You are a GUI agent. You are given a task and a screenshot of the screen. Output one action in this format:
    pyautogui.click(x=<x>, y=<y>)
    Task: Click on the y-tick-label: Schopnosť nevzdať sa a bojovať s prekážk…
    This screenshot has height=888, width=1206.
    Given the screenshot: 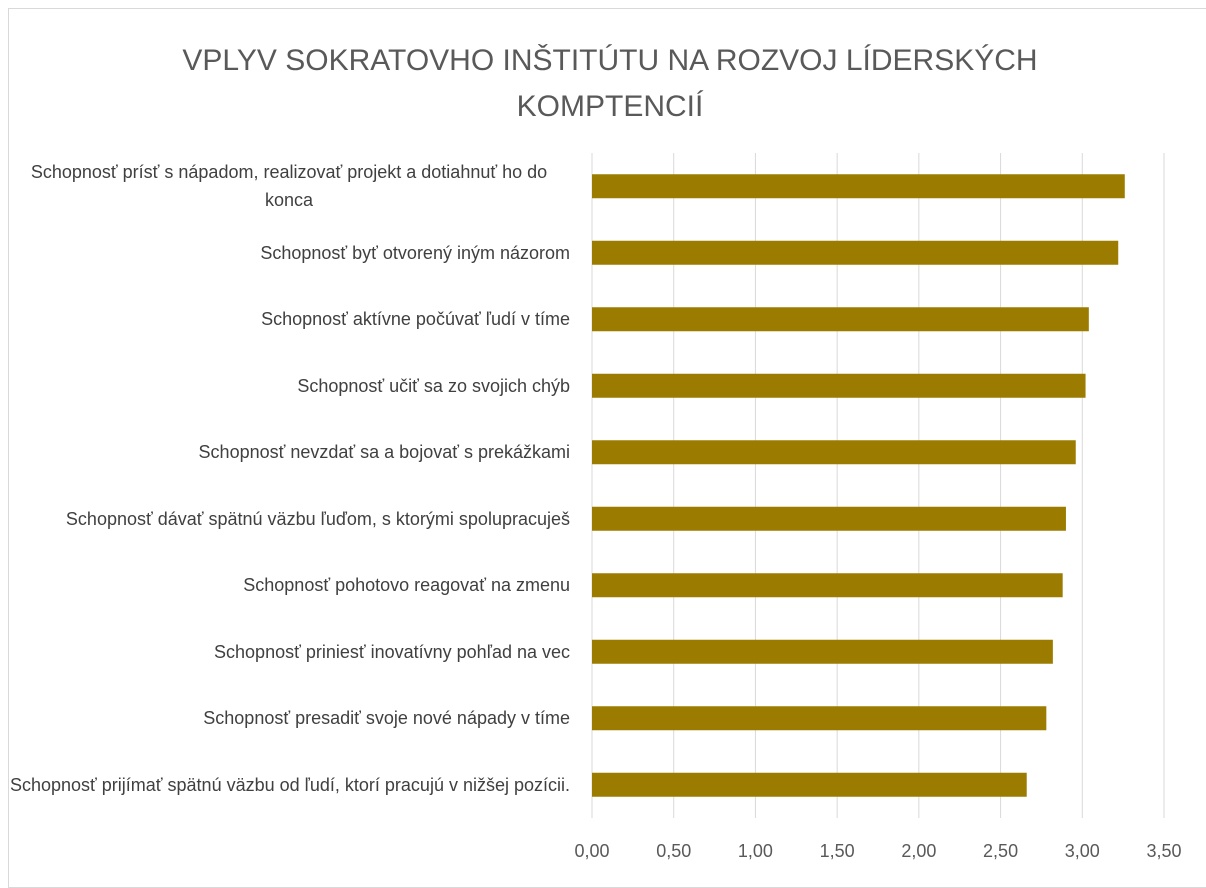 What is the action you would take?
    pyautogui.click(x=384, y=452)
    